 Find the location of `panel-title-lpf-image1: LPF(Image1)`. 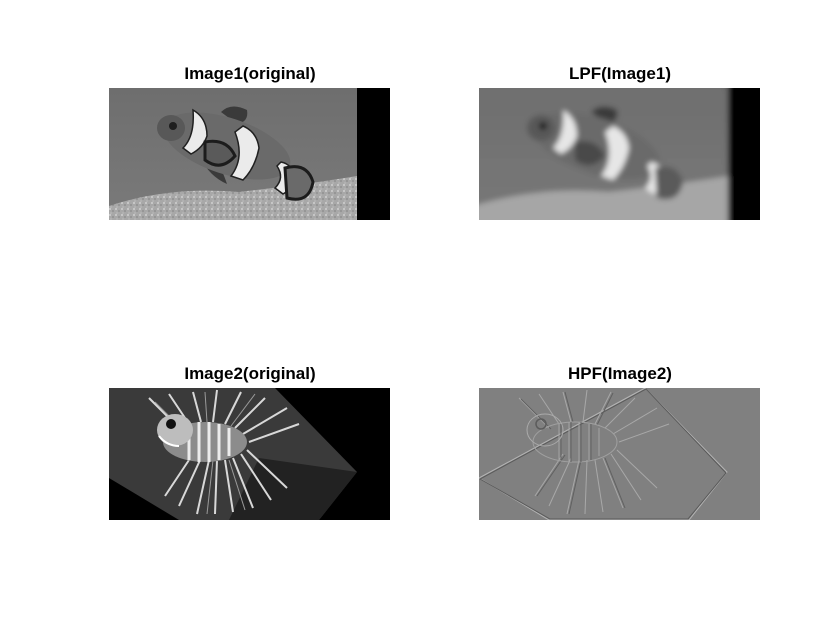

panel-title-lpf-image1: LPF(Image1) is located at coordinates (620, 73).